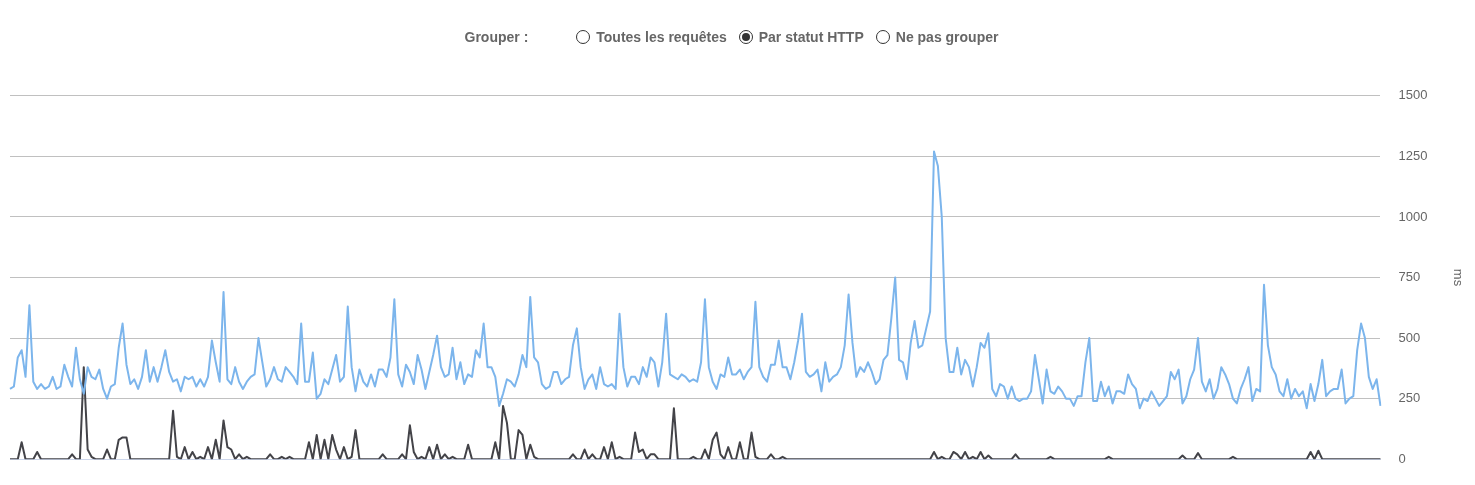 The image size is (1475, 485). I want to click on text: Par statut HTTP, so click(811, 37).